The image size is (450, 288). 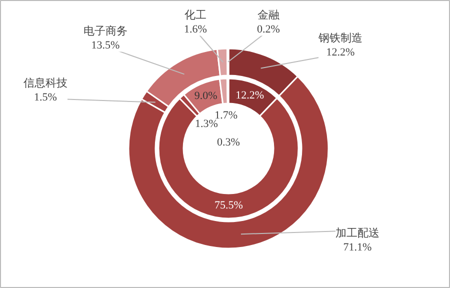 What do you see at coordinates (45, 98) in the screenshot?
I see `data-label: 1.5%` at bounding box center [45, 98].